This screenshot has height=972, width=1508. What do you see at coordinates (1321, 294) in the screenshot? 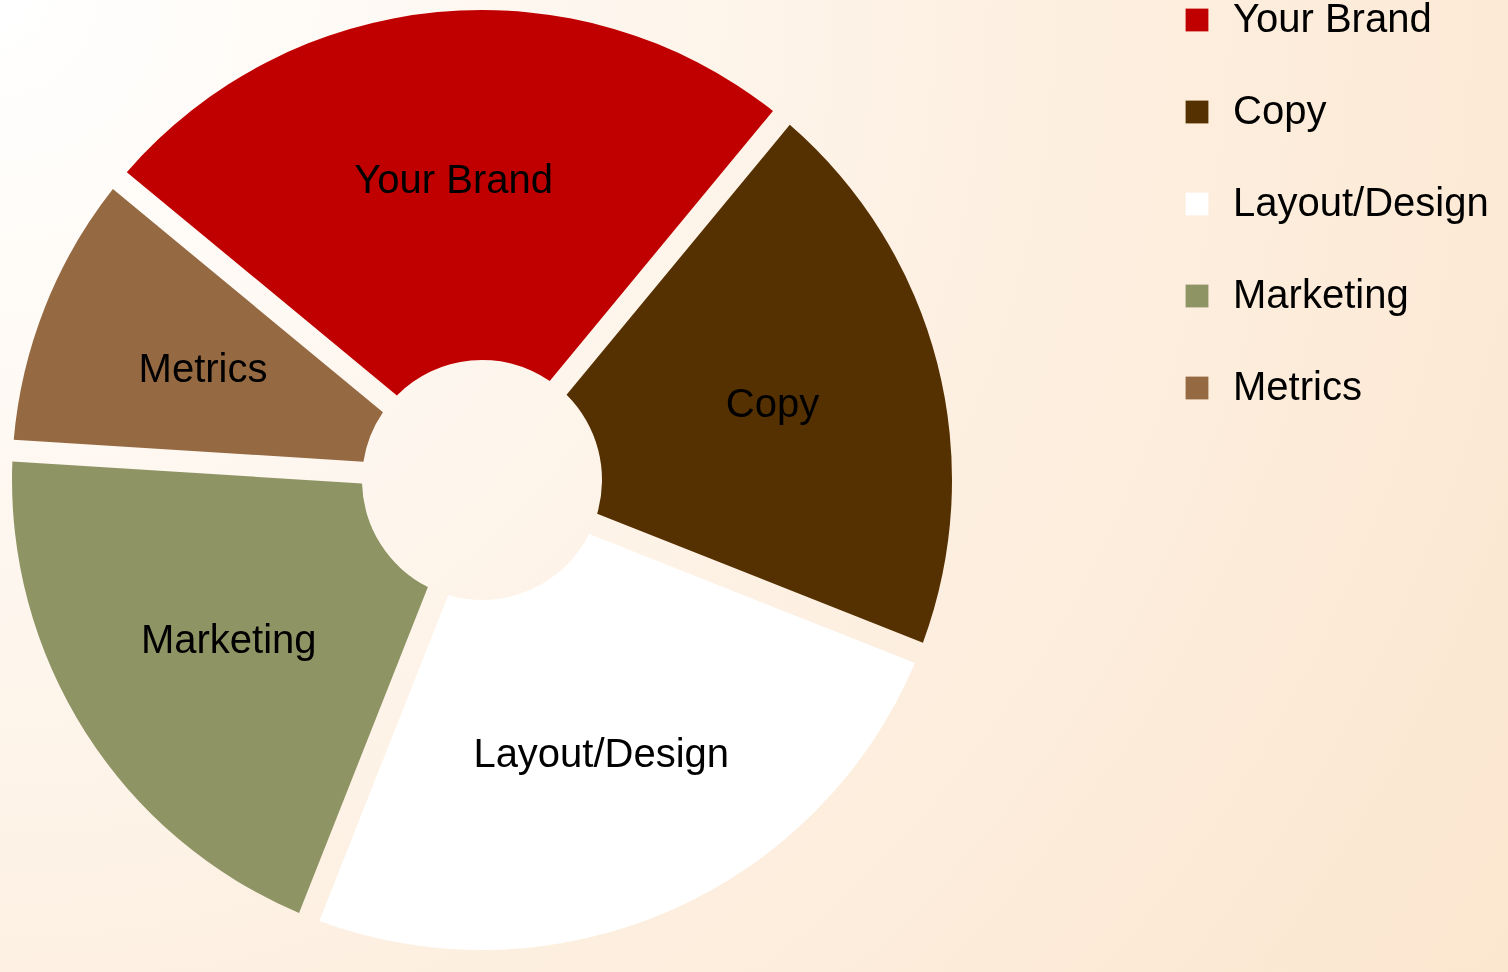
I see `legend-label: Marketing` at bounding box center [1321, 294].